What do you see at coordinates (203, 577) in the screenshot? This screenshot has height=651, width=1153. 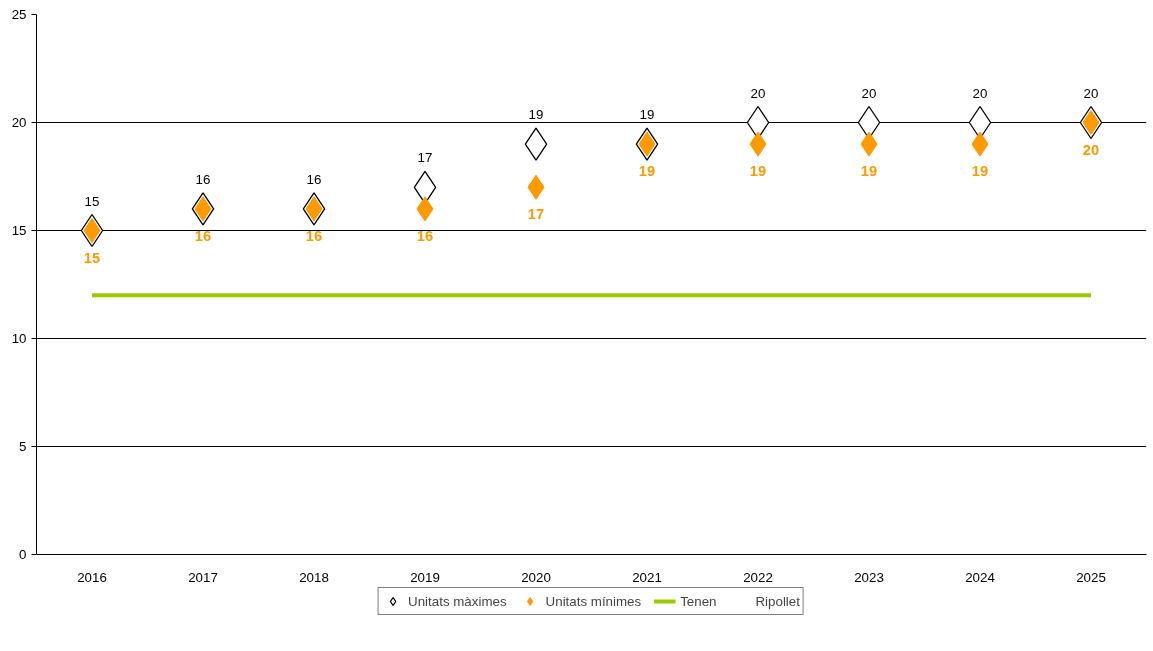 I see `x-tick-label: 2017` at bounding box center [203, 577].